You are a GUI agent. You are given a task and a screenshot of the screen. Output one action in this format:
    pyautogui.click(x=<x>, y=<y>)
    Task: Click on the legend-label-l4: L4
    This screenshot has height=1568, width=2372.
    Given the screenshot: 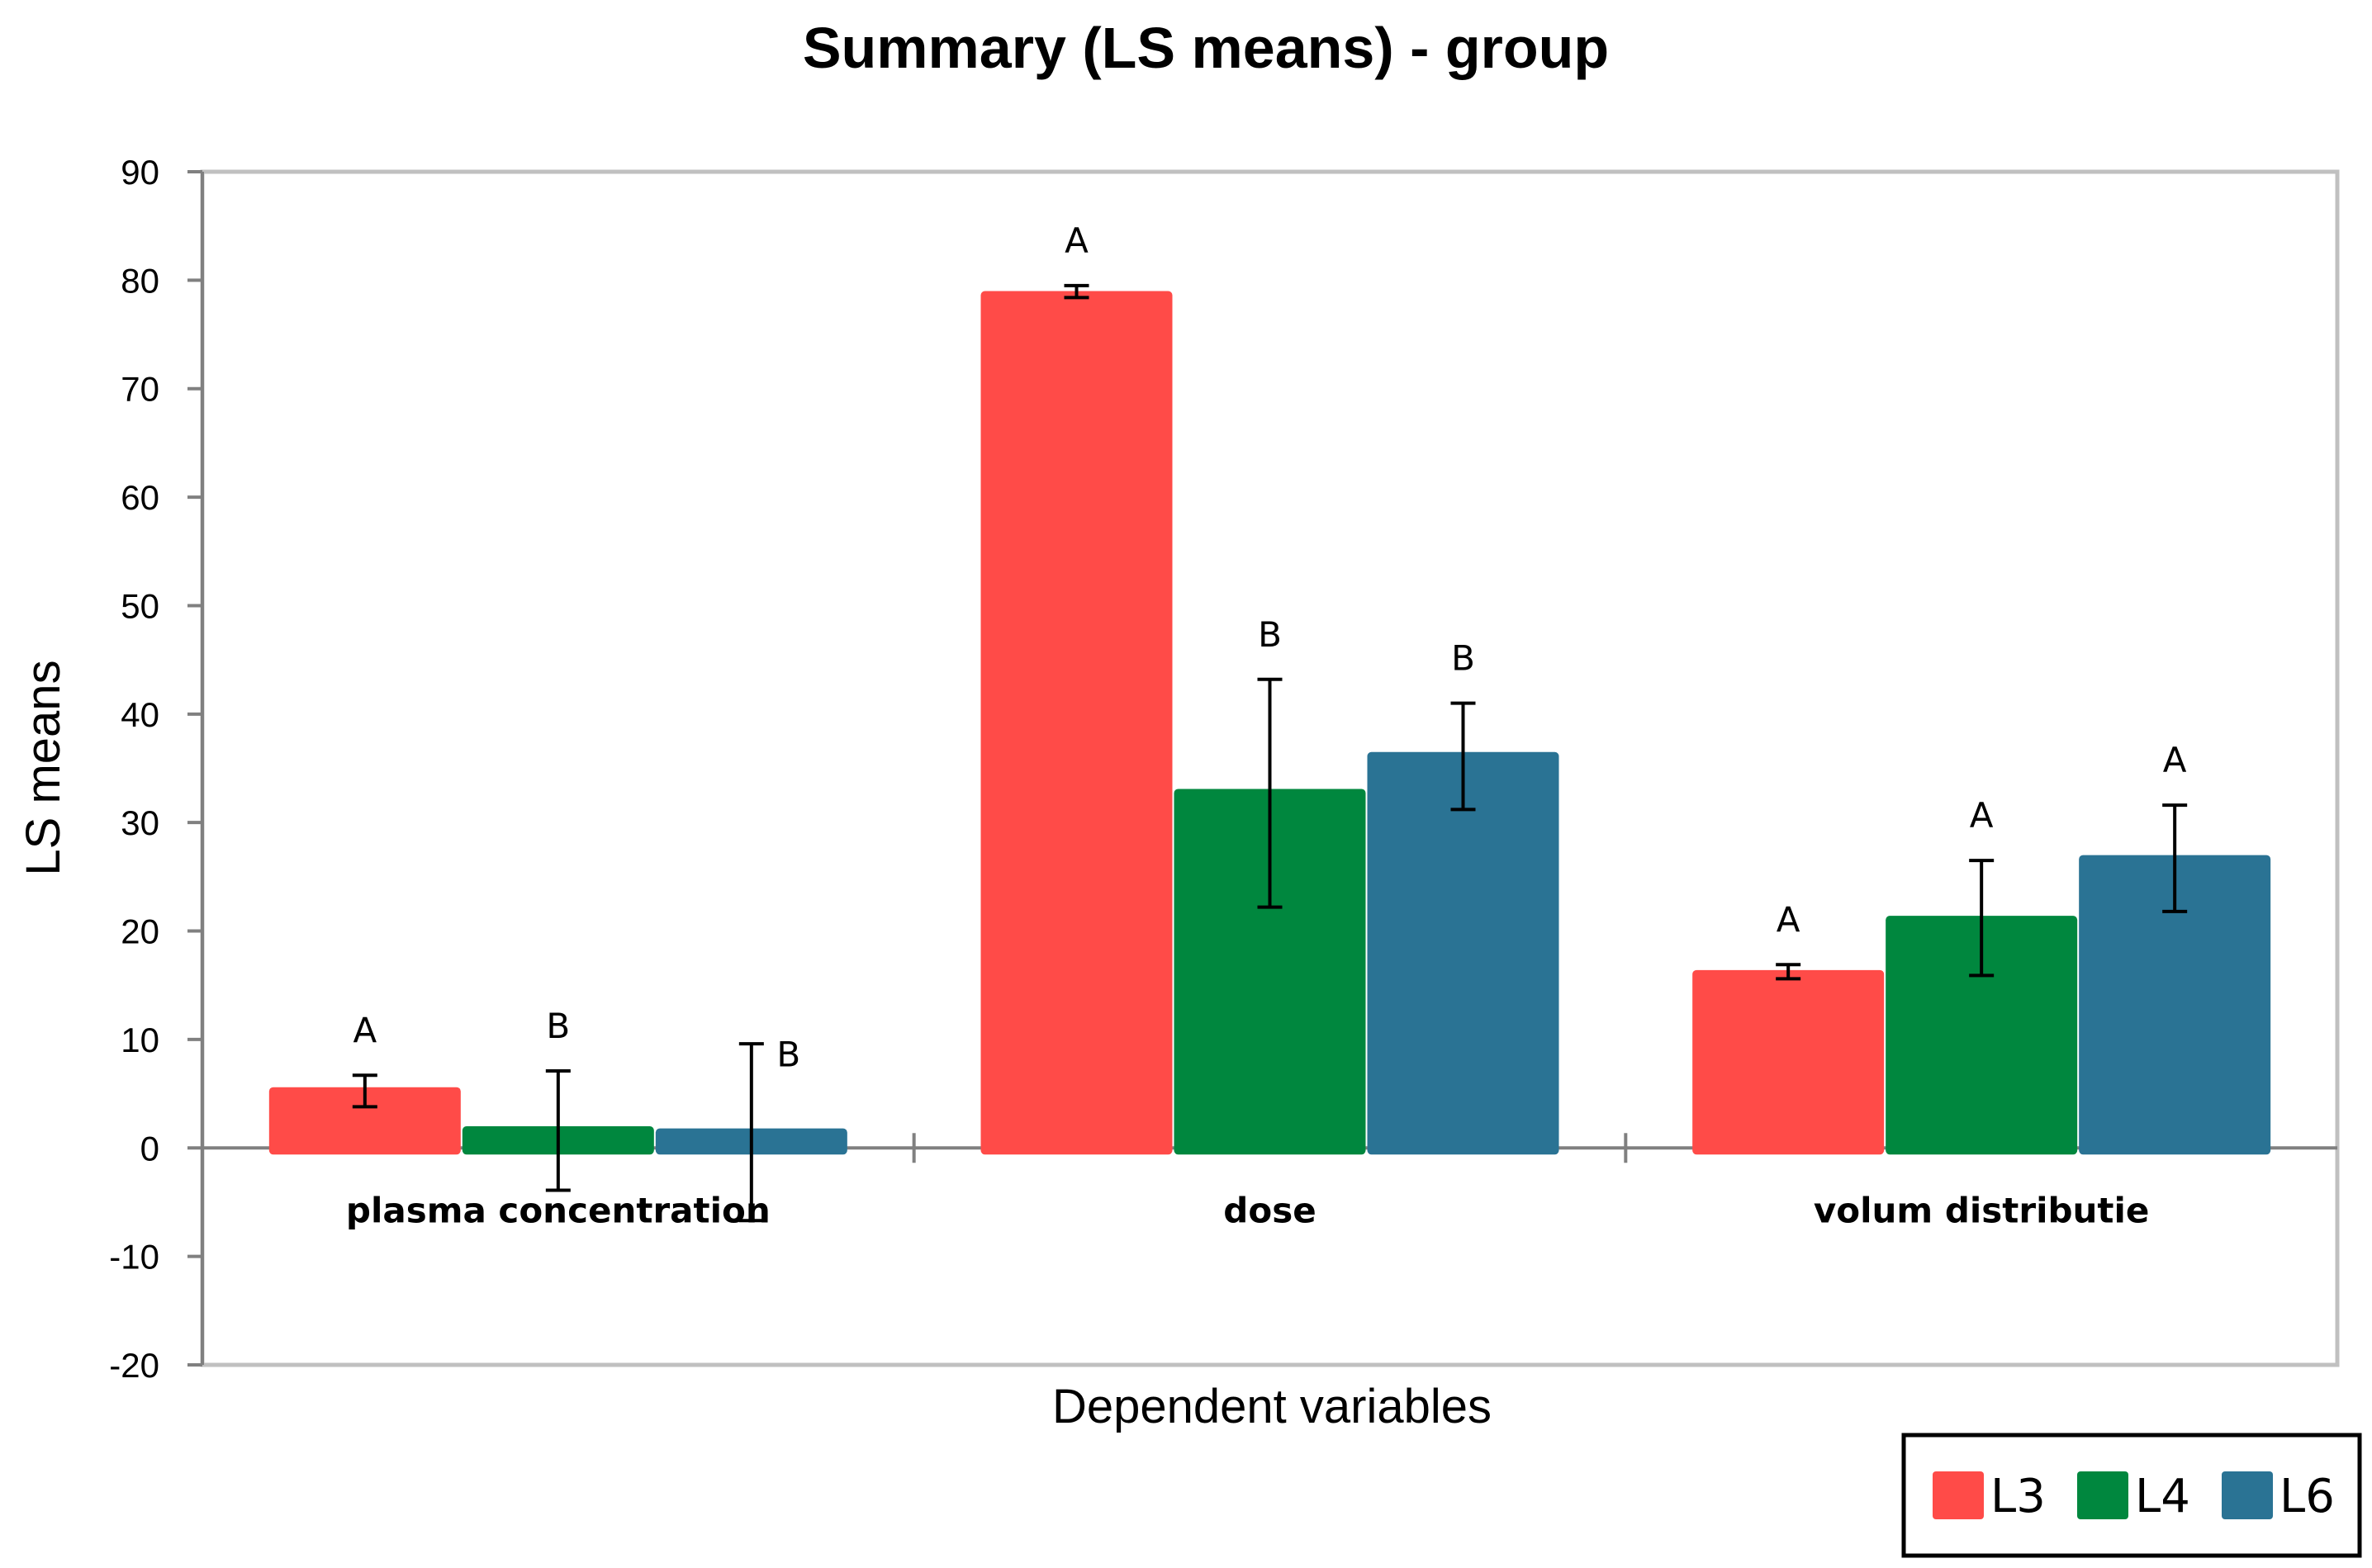 What is the action you would take?
    pyautogui.click(x=2162, y=1496)
    